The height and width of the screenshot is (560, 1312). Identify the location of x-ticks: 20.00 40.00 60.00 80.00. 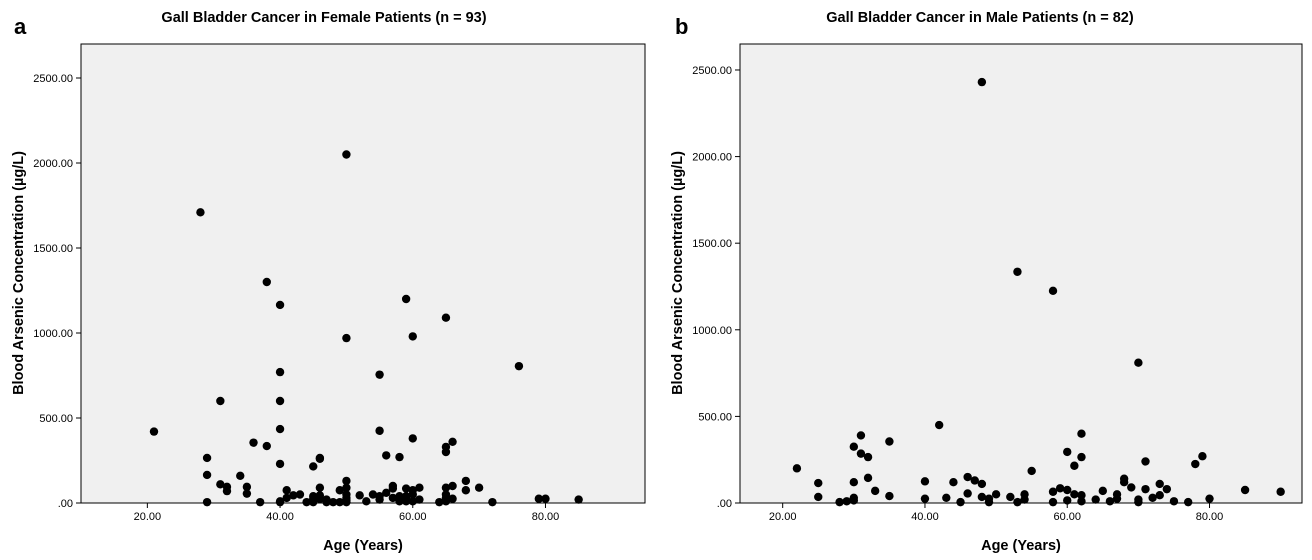
(996, 513).